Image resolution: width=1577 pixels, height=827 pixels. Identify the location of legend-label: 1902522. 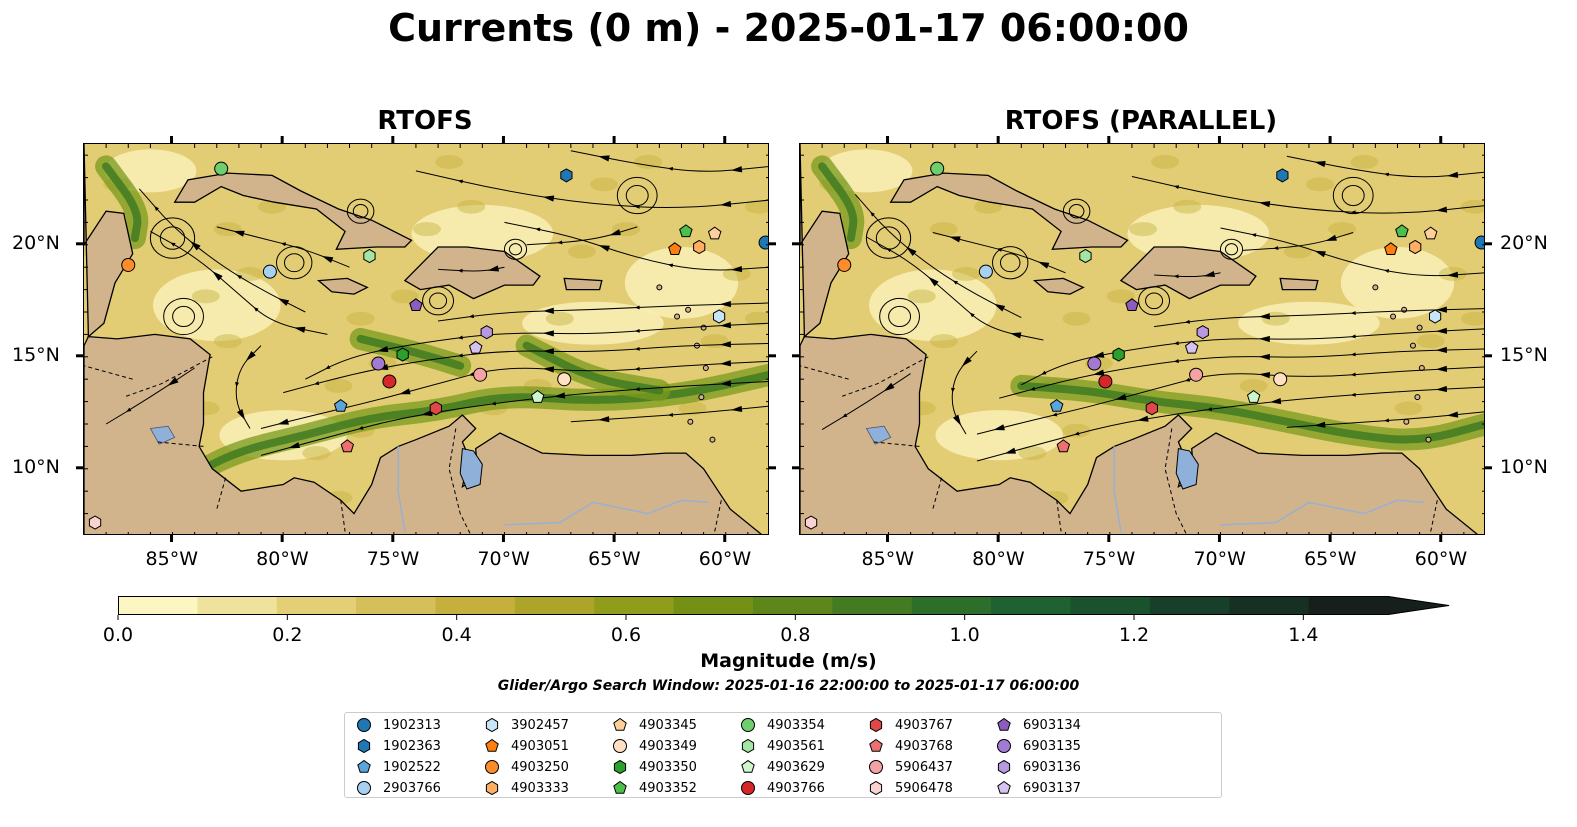
(412, 767).